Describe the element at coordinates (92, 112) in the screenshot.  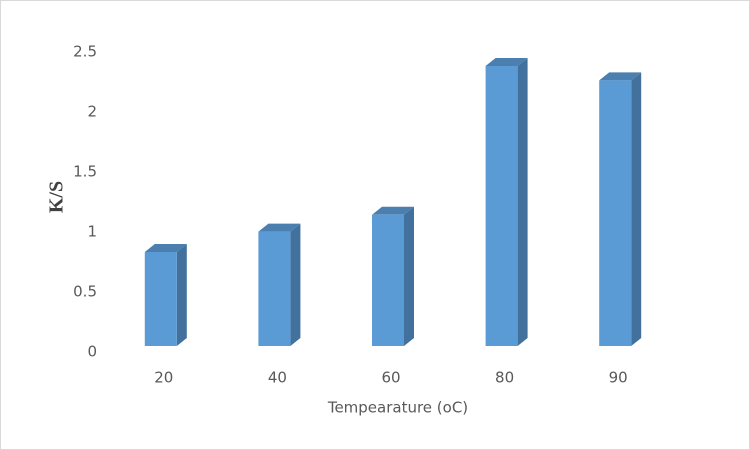
I see `y-tick-label: 2` at that location.